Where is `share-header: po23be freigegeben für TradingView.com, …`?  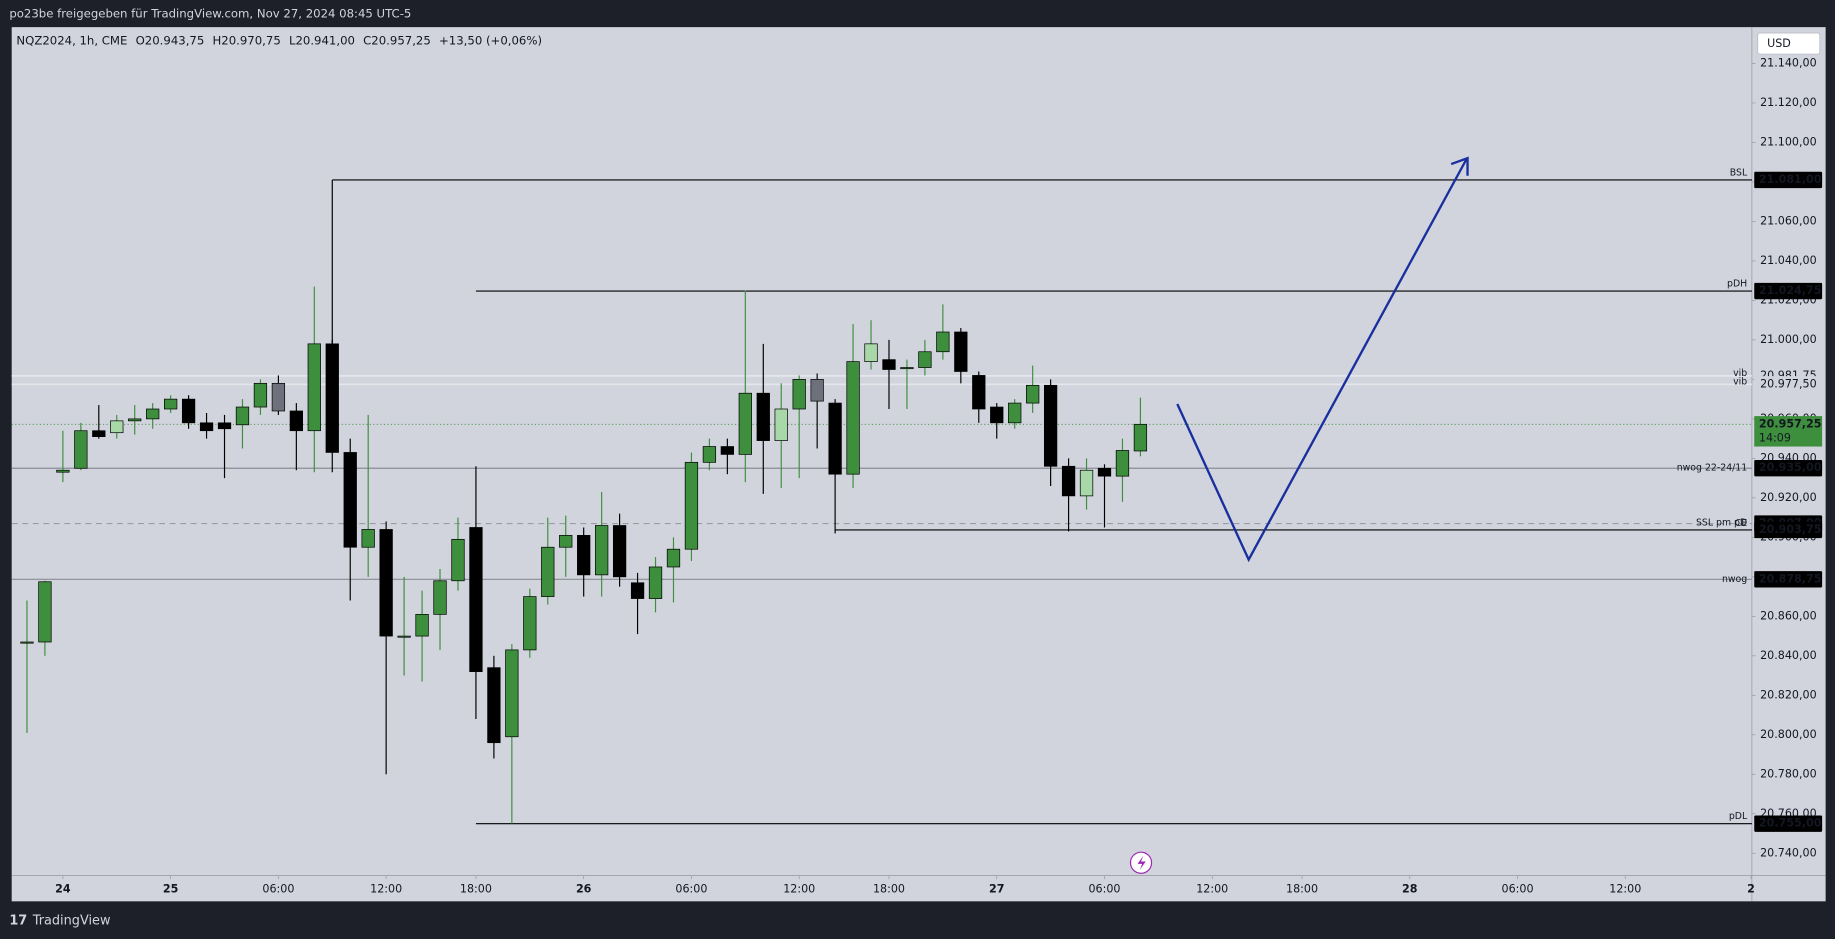
share-header: po23be freigegeben für TradingView.com, … is located at coordinates (210, 14).